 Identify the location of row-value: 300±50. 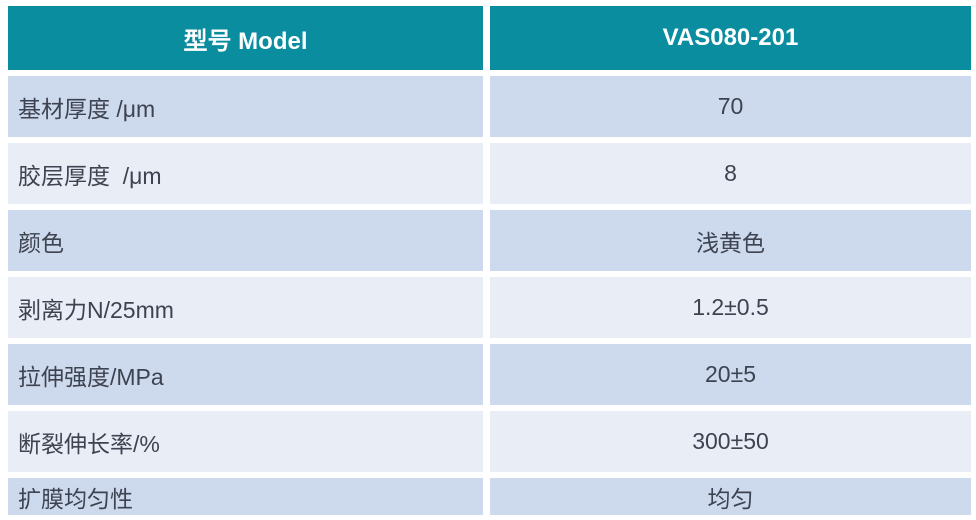
(730, 441).